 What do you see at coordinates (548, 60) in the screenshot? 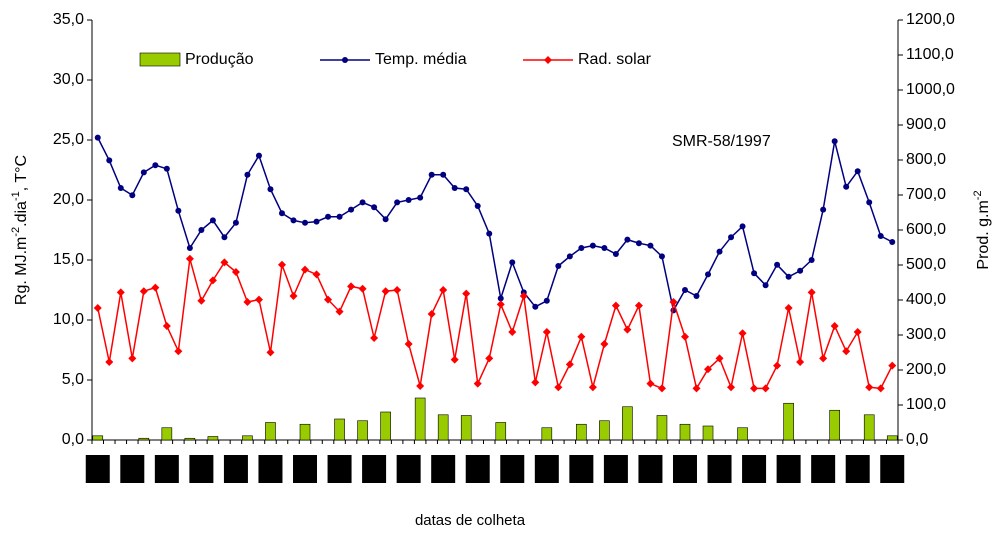
I see `legend-marker` at bounding box center [548, 60].